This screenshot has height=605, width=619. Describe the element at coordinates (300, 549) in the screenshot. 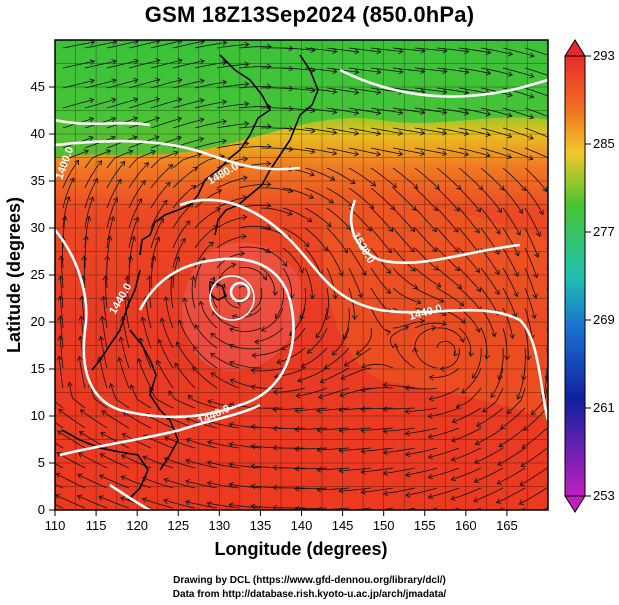

I see `x-axis-title: Longitude (degrees)` at that location.